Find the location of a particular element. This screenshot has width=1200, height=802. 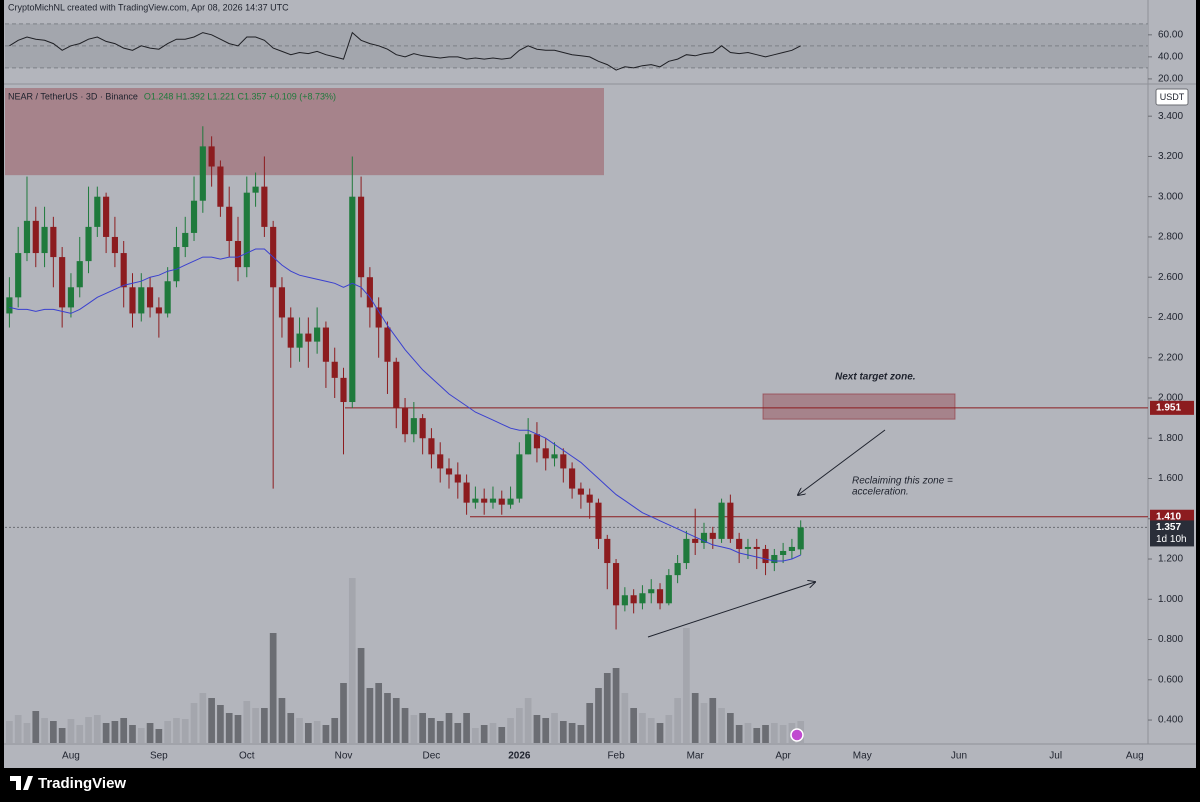

brand: TradingView is located at coordinates (82, 783).